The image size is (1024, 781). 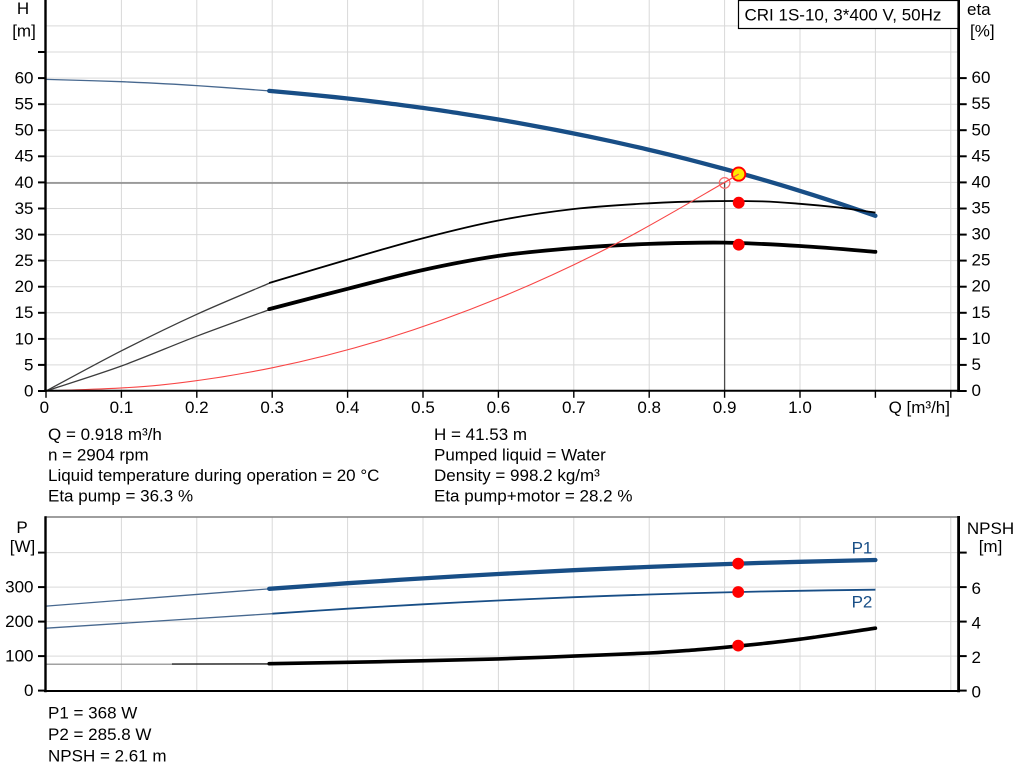 What do you see at coordinates (919, 407) in the screenshot?
I see `svg-text: Q [m³/h]` at bounding box center [919, 407].